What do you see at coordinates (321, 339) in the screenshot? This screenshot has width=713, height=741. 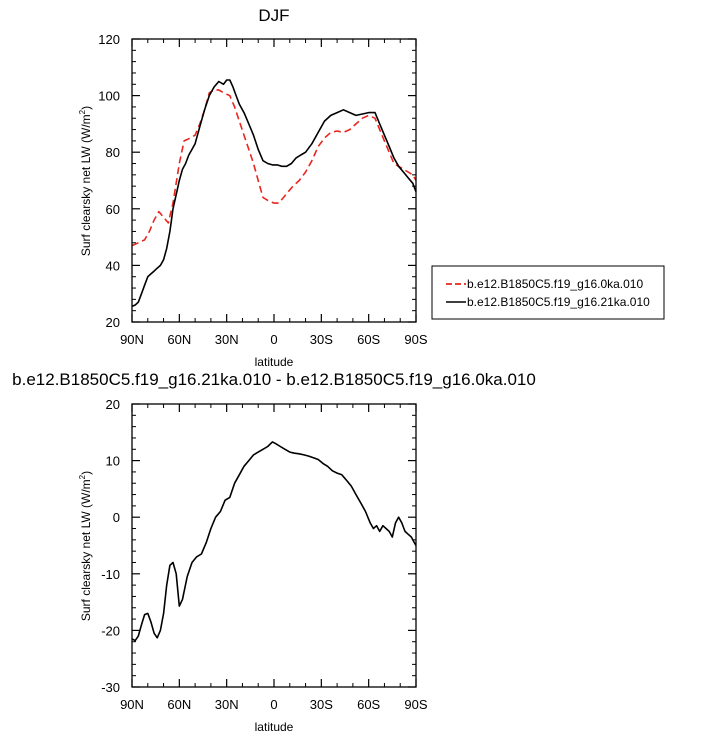 I see `top-panel-x-tick-label-4: 30S` at bounding box center [321, 339].